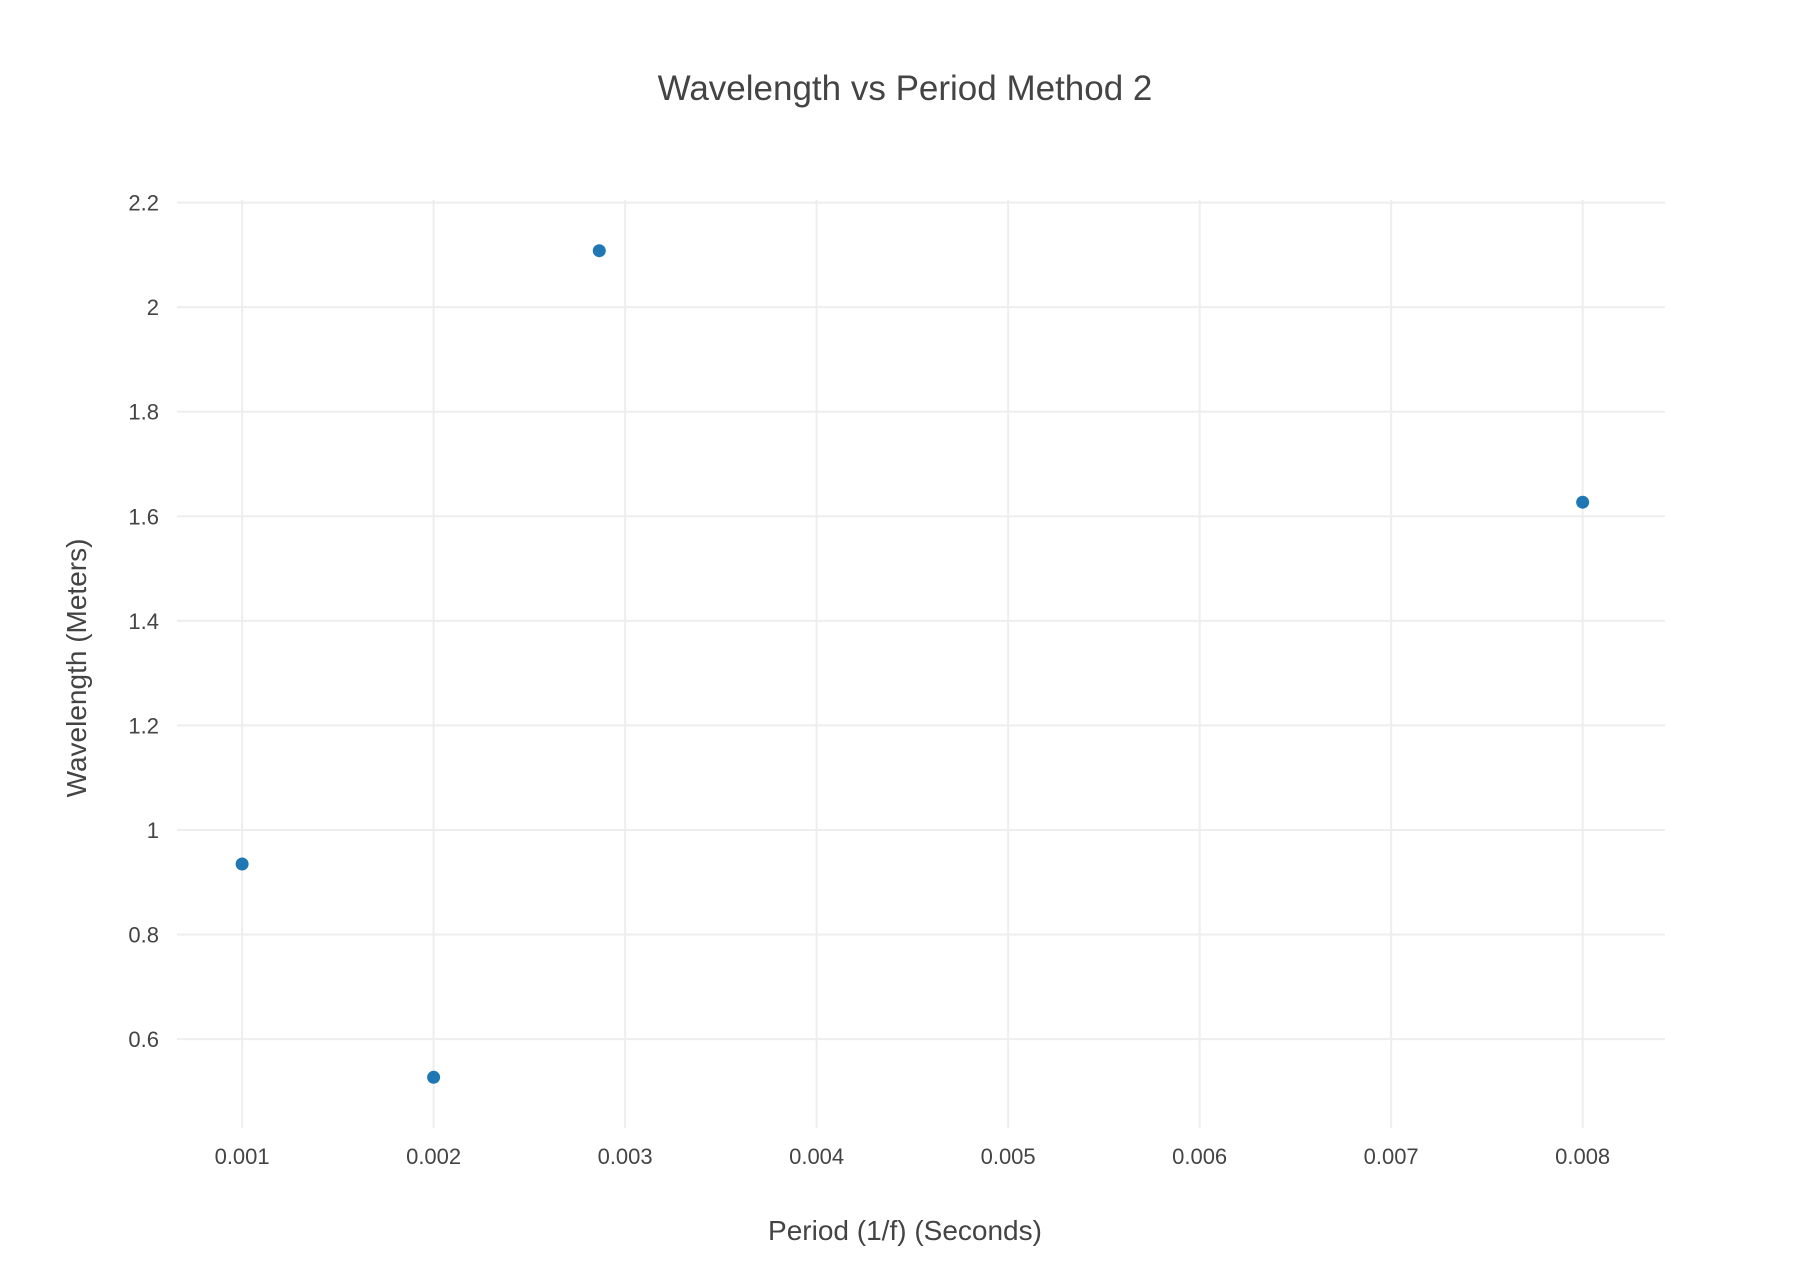 Image resolution: width=1810 pixels, height=1284 pixels. Describe the element at coordinates (143, 935) in the screenshot. I see `y-tick-label: 0.8` at that location.